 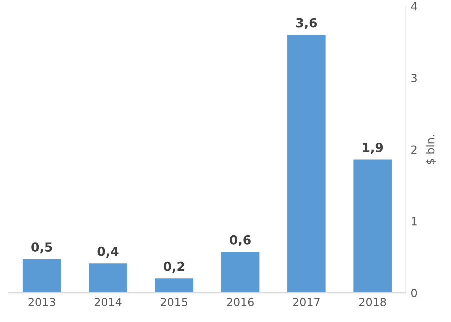 What do you see at coordinates (414, 293) in the screenshot?
I see `y-tick-label: 0` at bounding box center [414, 293].